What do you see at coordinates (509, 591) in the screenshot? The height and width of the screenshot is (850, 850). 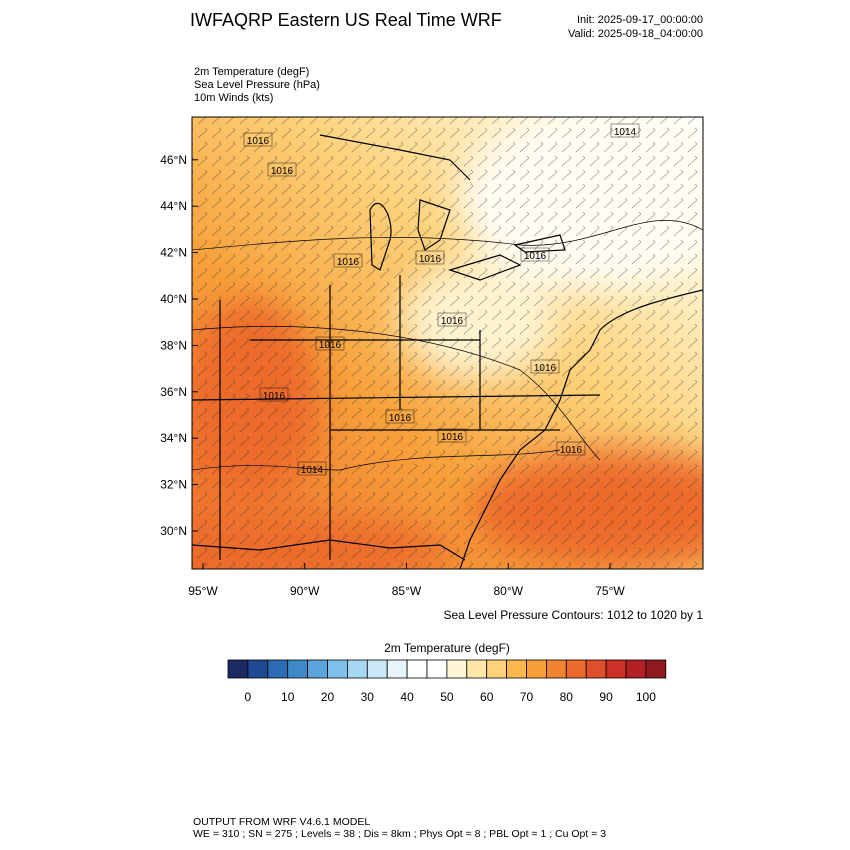 I see `lon-label: 80°W` at bounding box center [509, 591].